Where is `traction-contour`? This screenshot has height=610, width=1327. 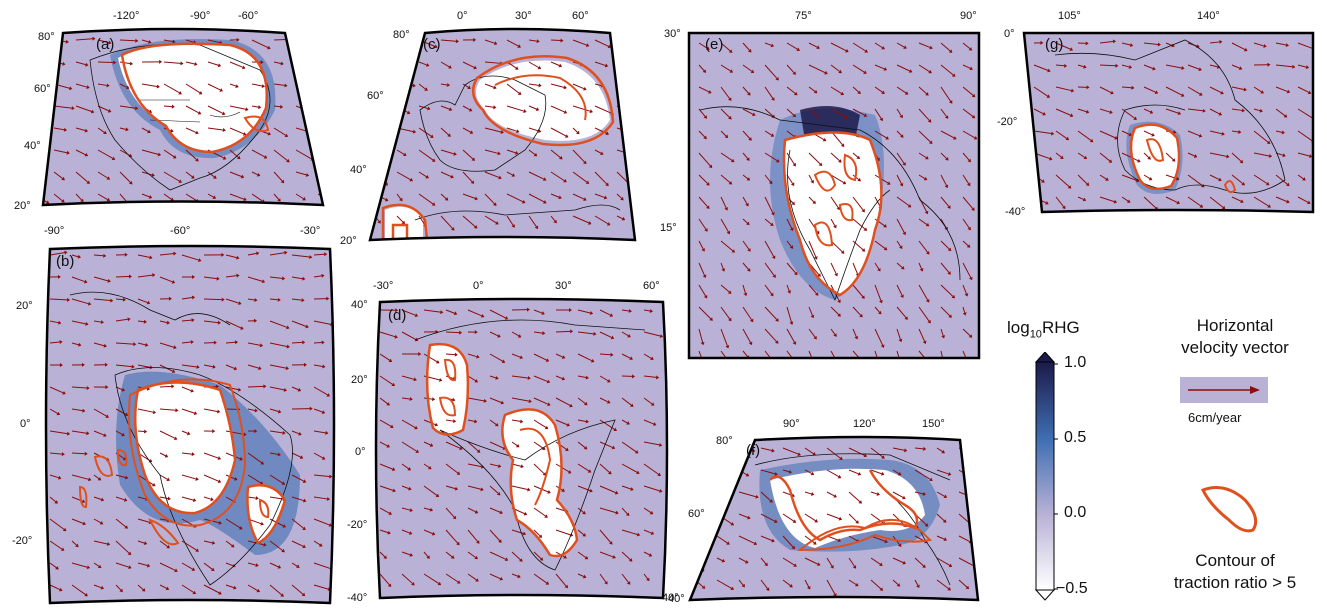 traction-contour is located at coordinates (256, 124).